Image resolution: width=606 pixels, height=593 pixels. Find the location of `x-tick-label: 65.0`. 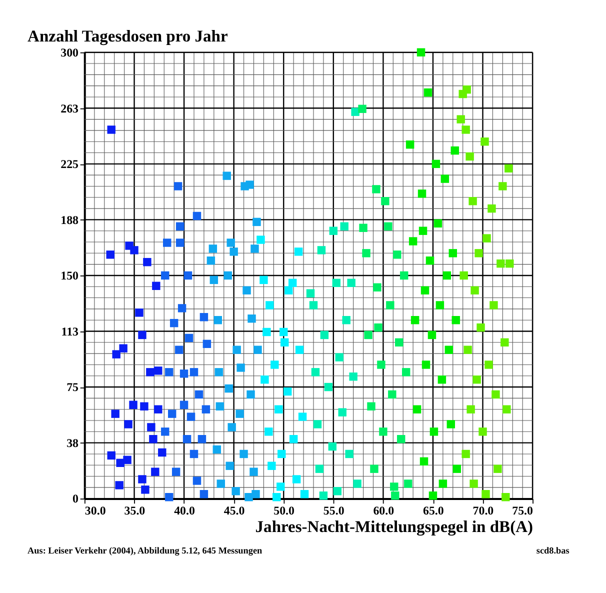

x-tick-label: 65.0 is located at coordinates (433, 511).